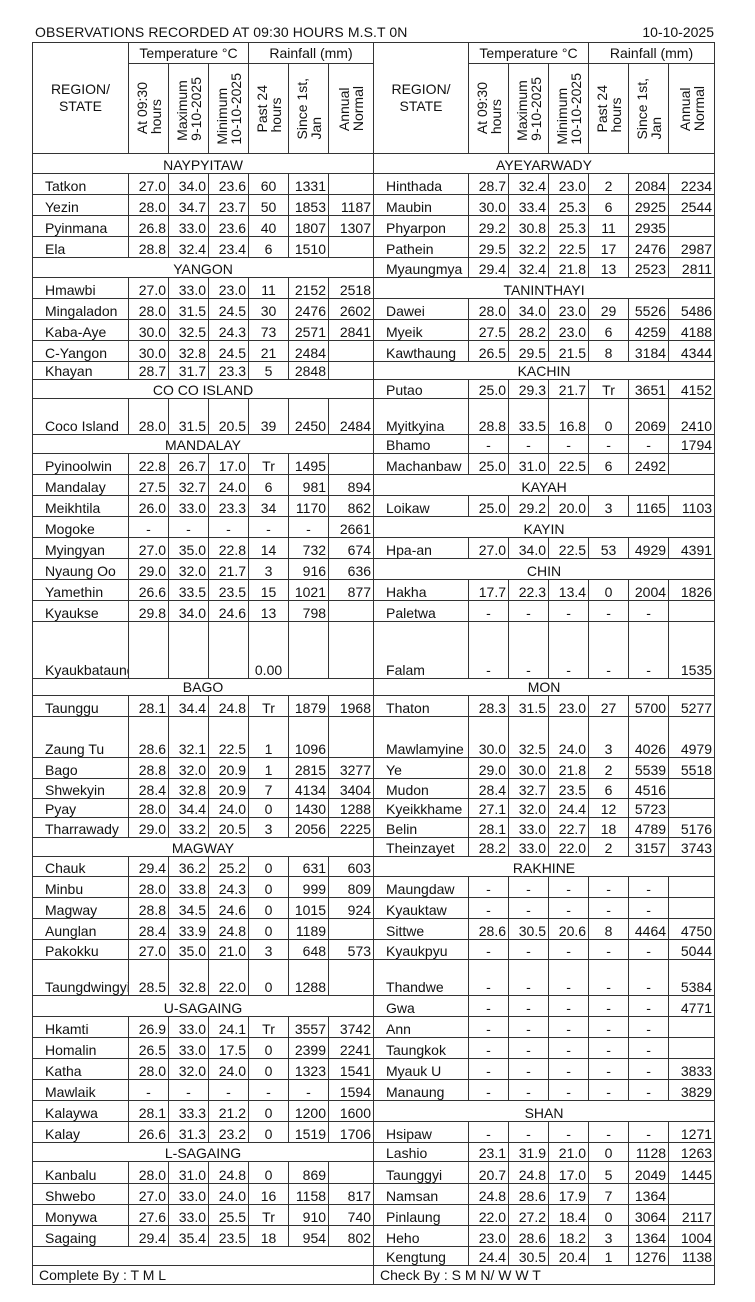 The image size is (755, 1302). What do you see at coordinates (649, 1256) in the screenshot?
I see `rain-since-jan: 1276` at bounding box center [649, 1256].